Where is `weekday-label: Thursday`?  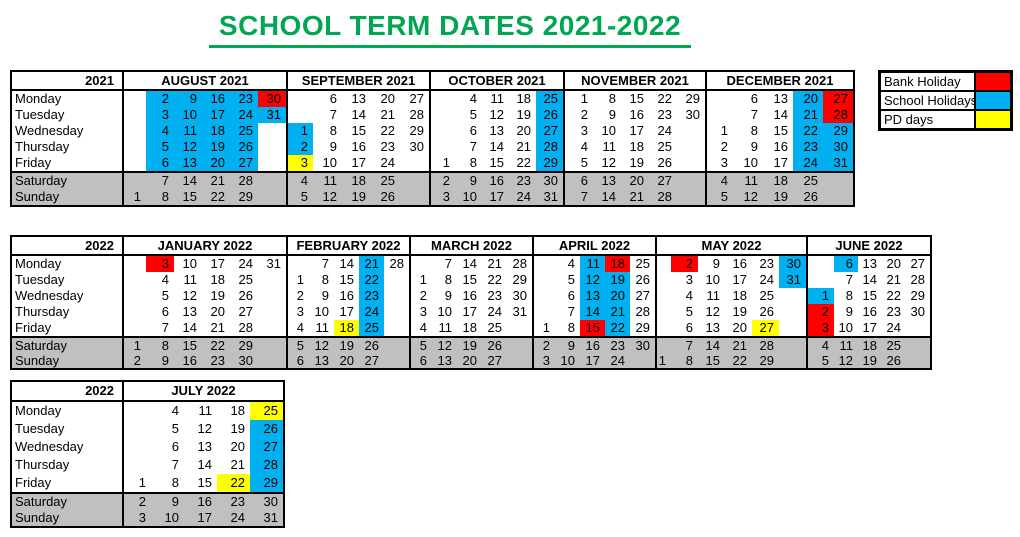 weekday-label: Thursday is located at coordinates (42, 311).